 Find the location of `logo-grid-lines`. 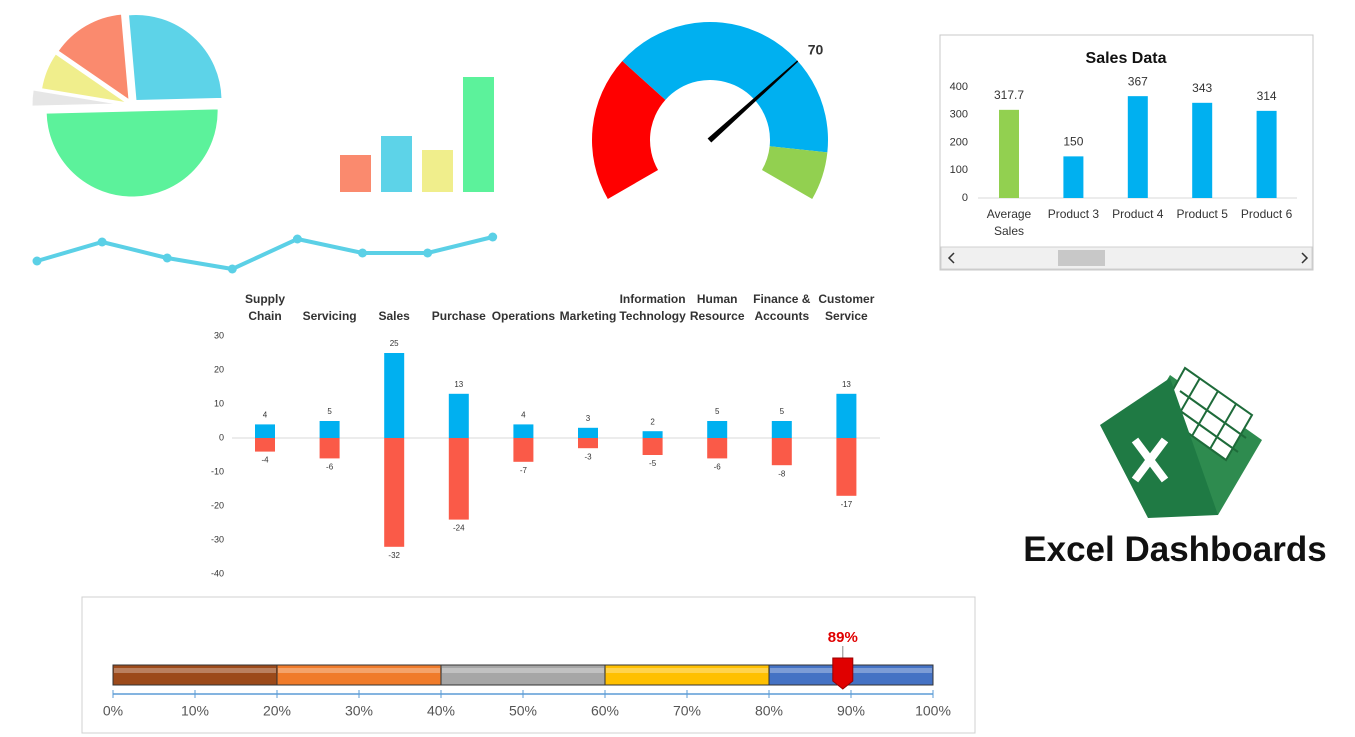

logo-grid-lines is located at coordinates (1209, 415).